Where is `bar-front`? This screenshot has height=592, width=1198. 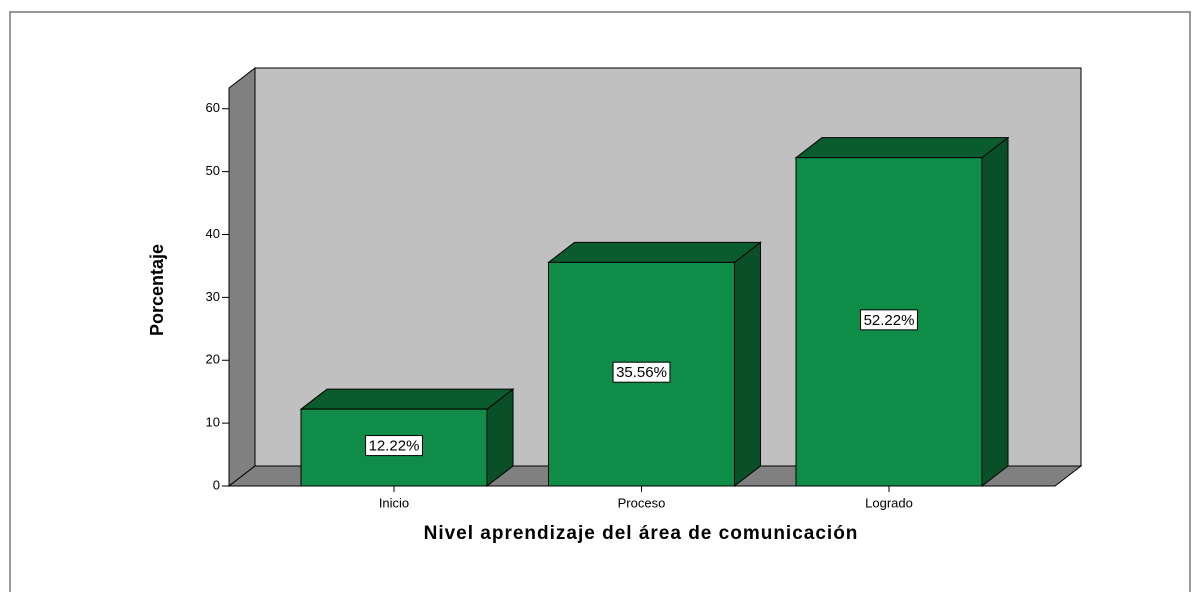
bar-front is located at coordinates (394, 447).